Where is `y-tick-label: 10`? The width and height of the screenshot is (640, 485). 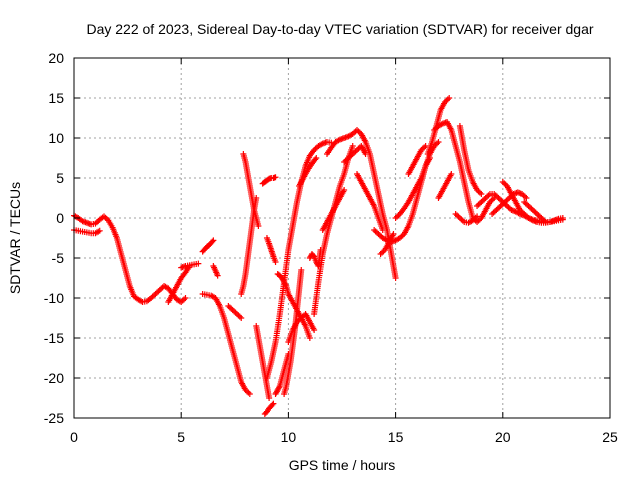 y-tick-label: 10 is located at coordinates (56, 138).